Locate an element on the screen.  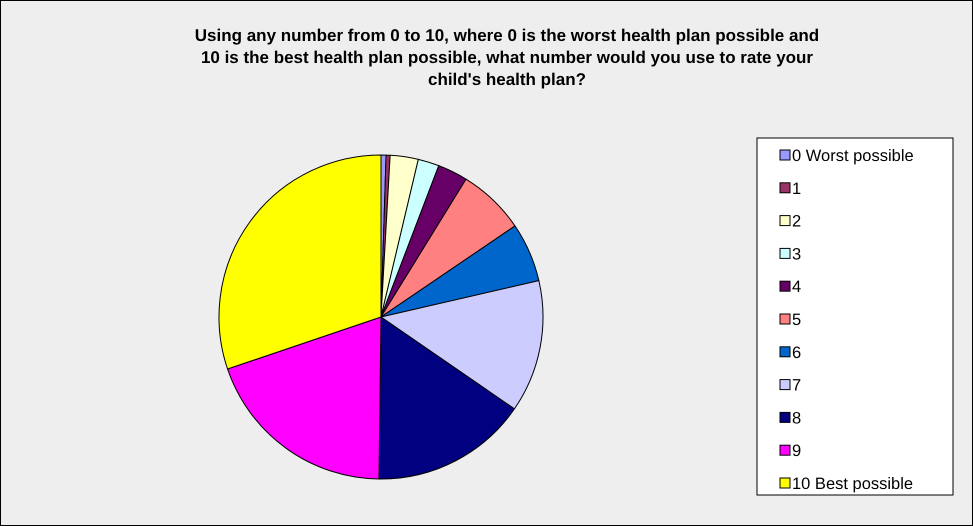
legend-label: 4 is located at coordinates (797, 287).